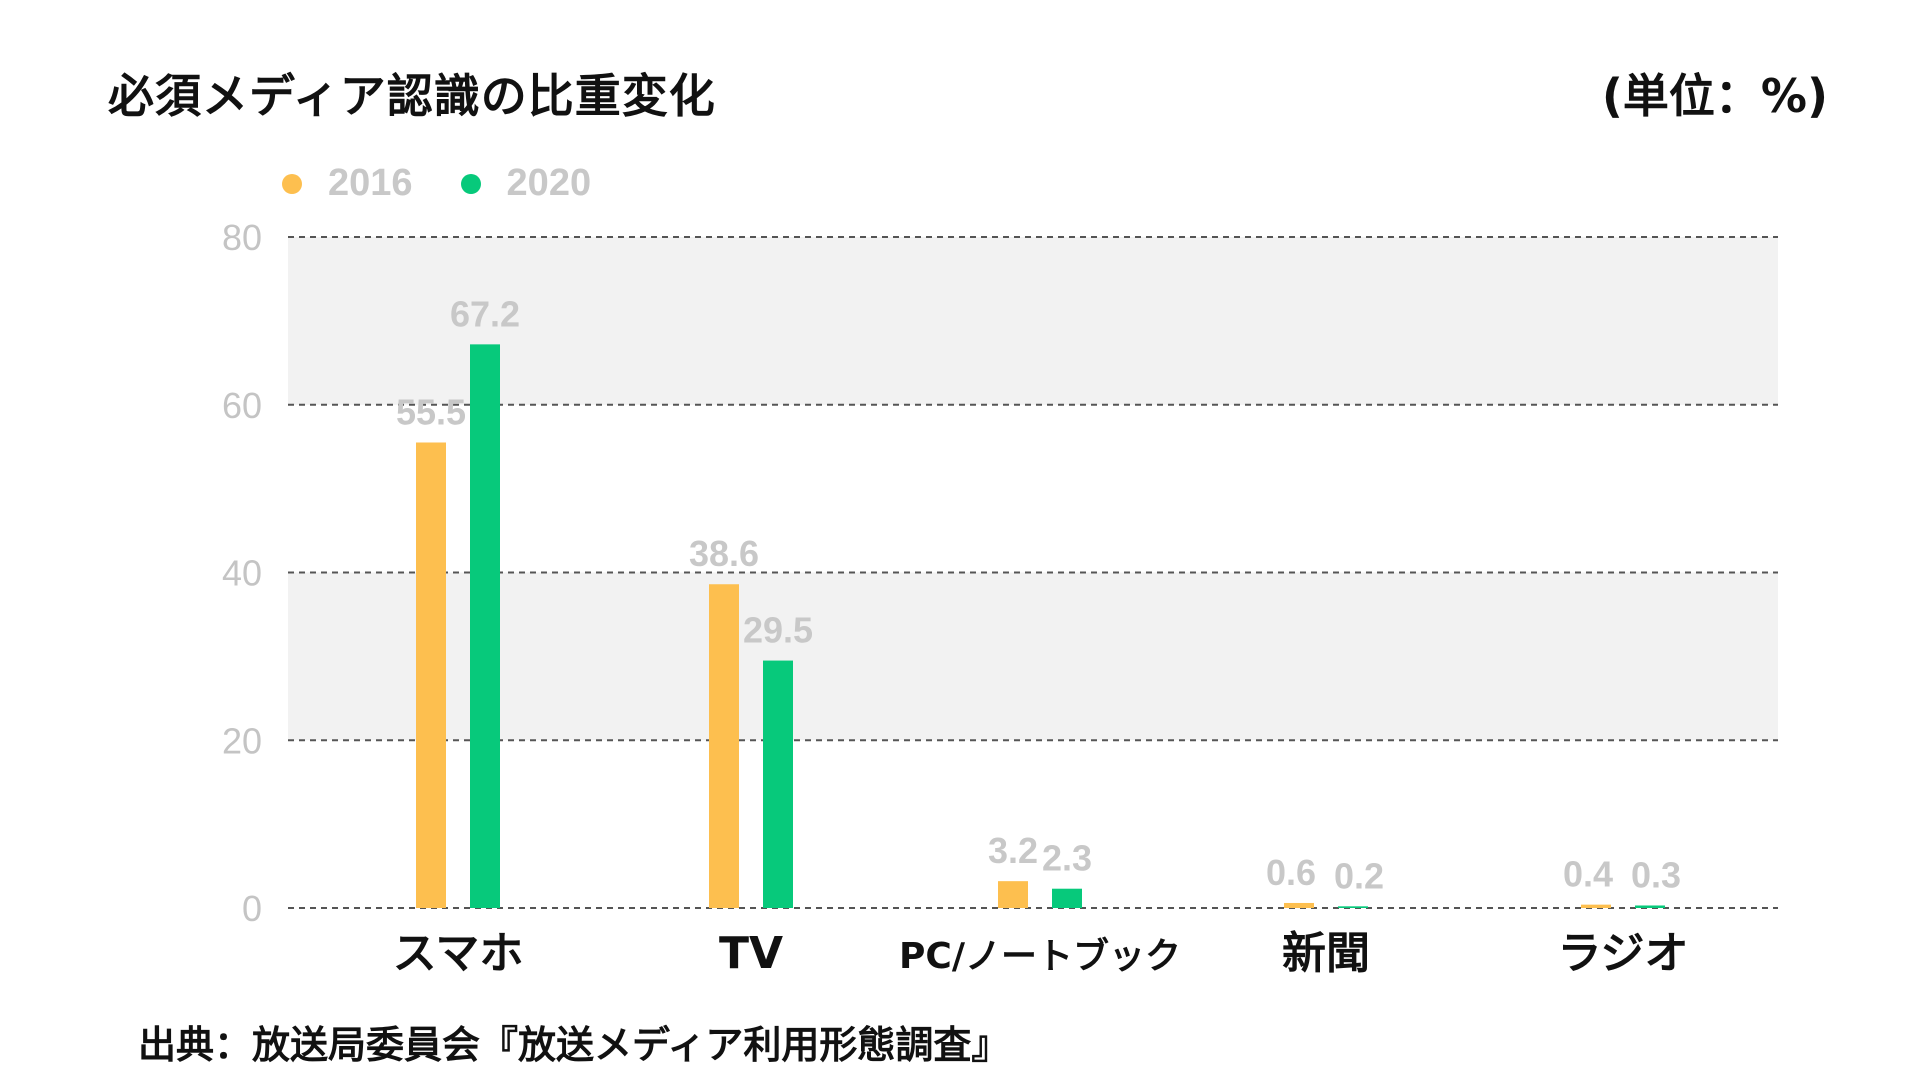 This screenshot has width=1920, height=1080. I want to click on data-label-2020-1: 29.5, so click(778, 630).